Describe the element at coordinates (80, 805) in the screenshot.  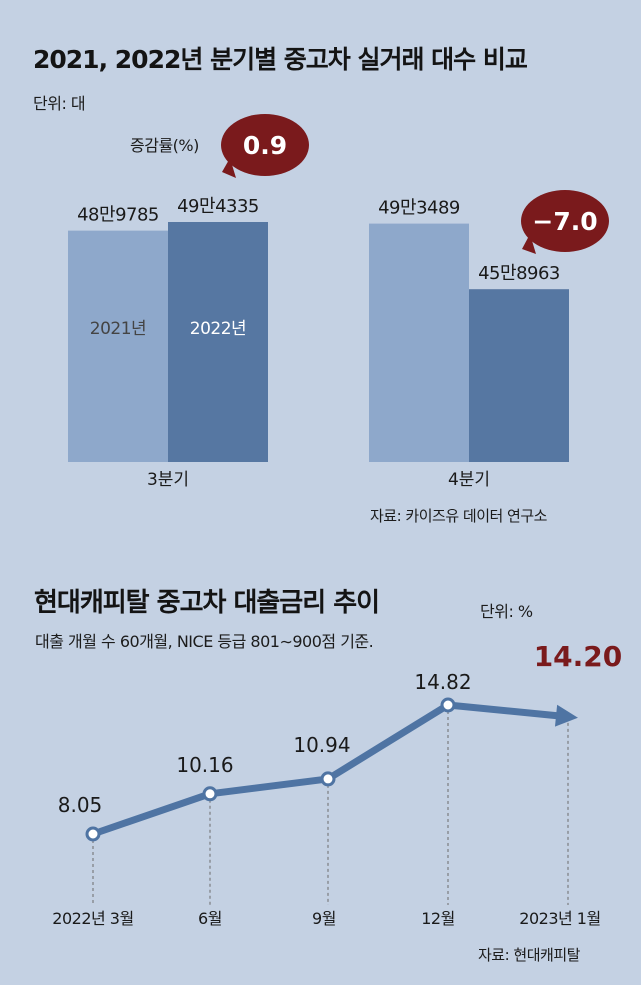
I see `value-label: 8.05` at that location.